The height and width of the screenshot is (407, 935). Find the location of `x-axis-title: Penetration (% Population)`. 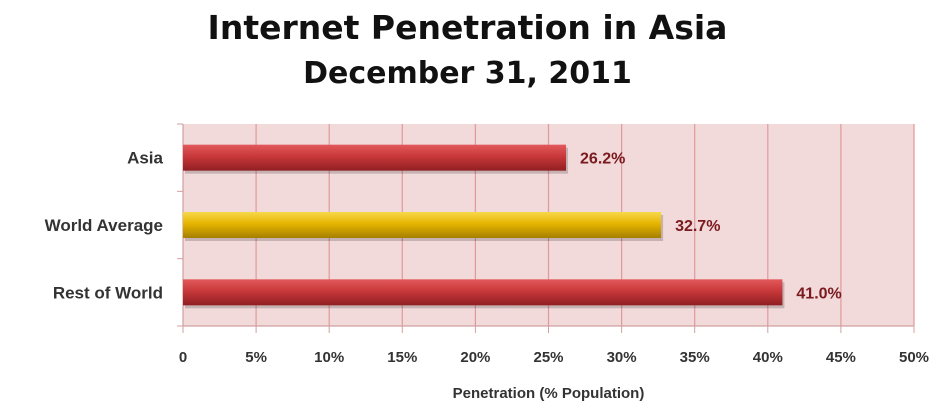

x-axis-title: Penetration (% Population) is located at coordinates (549, 393).